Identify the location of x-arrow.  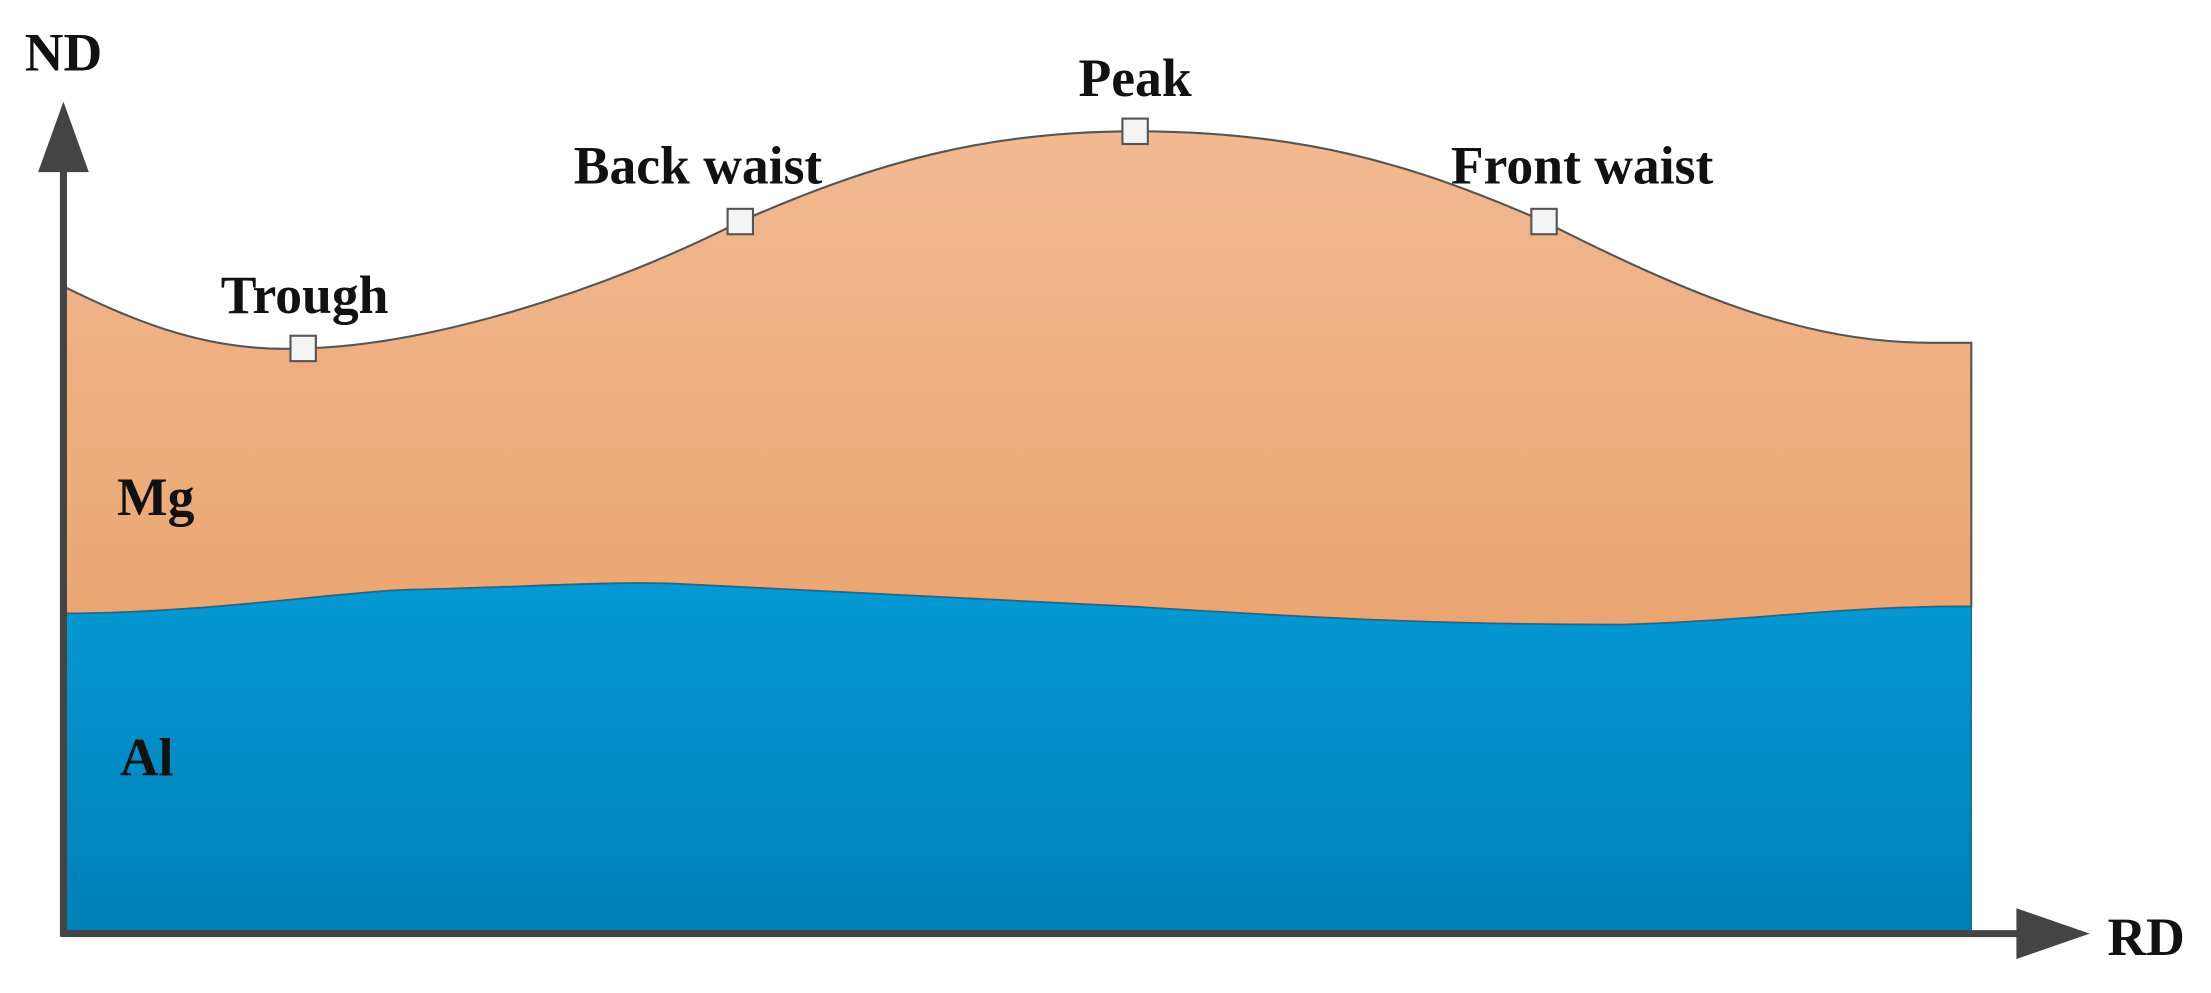
(2053, 934).